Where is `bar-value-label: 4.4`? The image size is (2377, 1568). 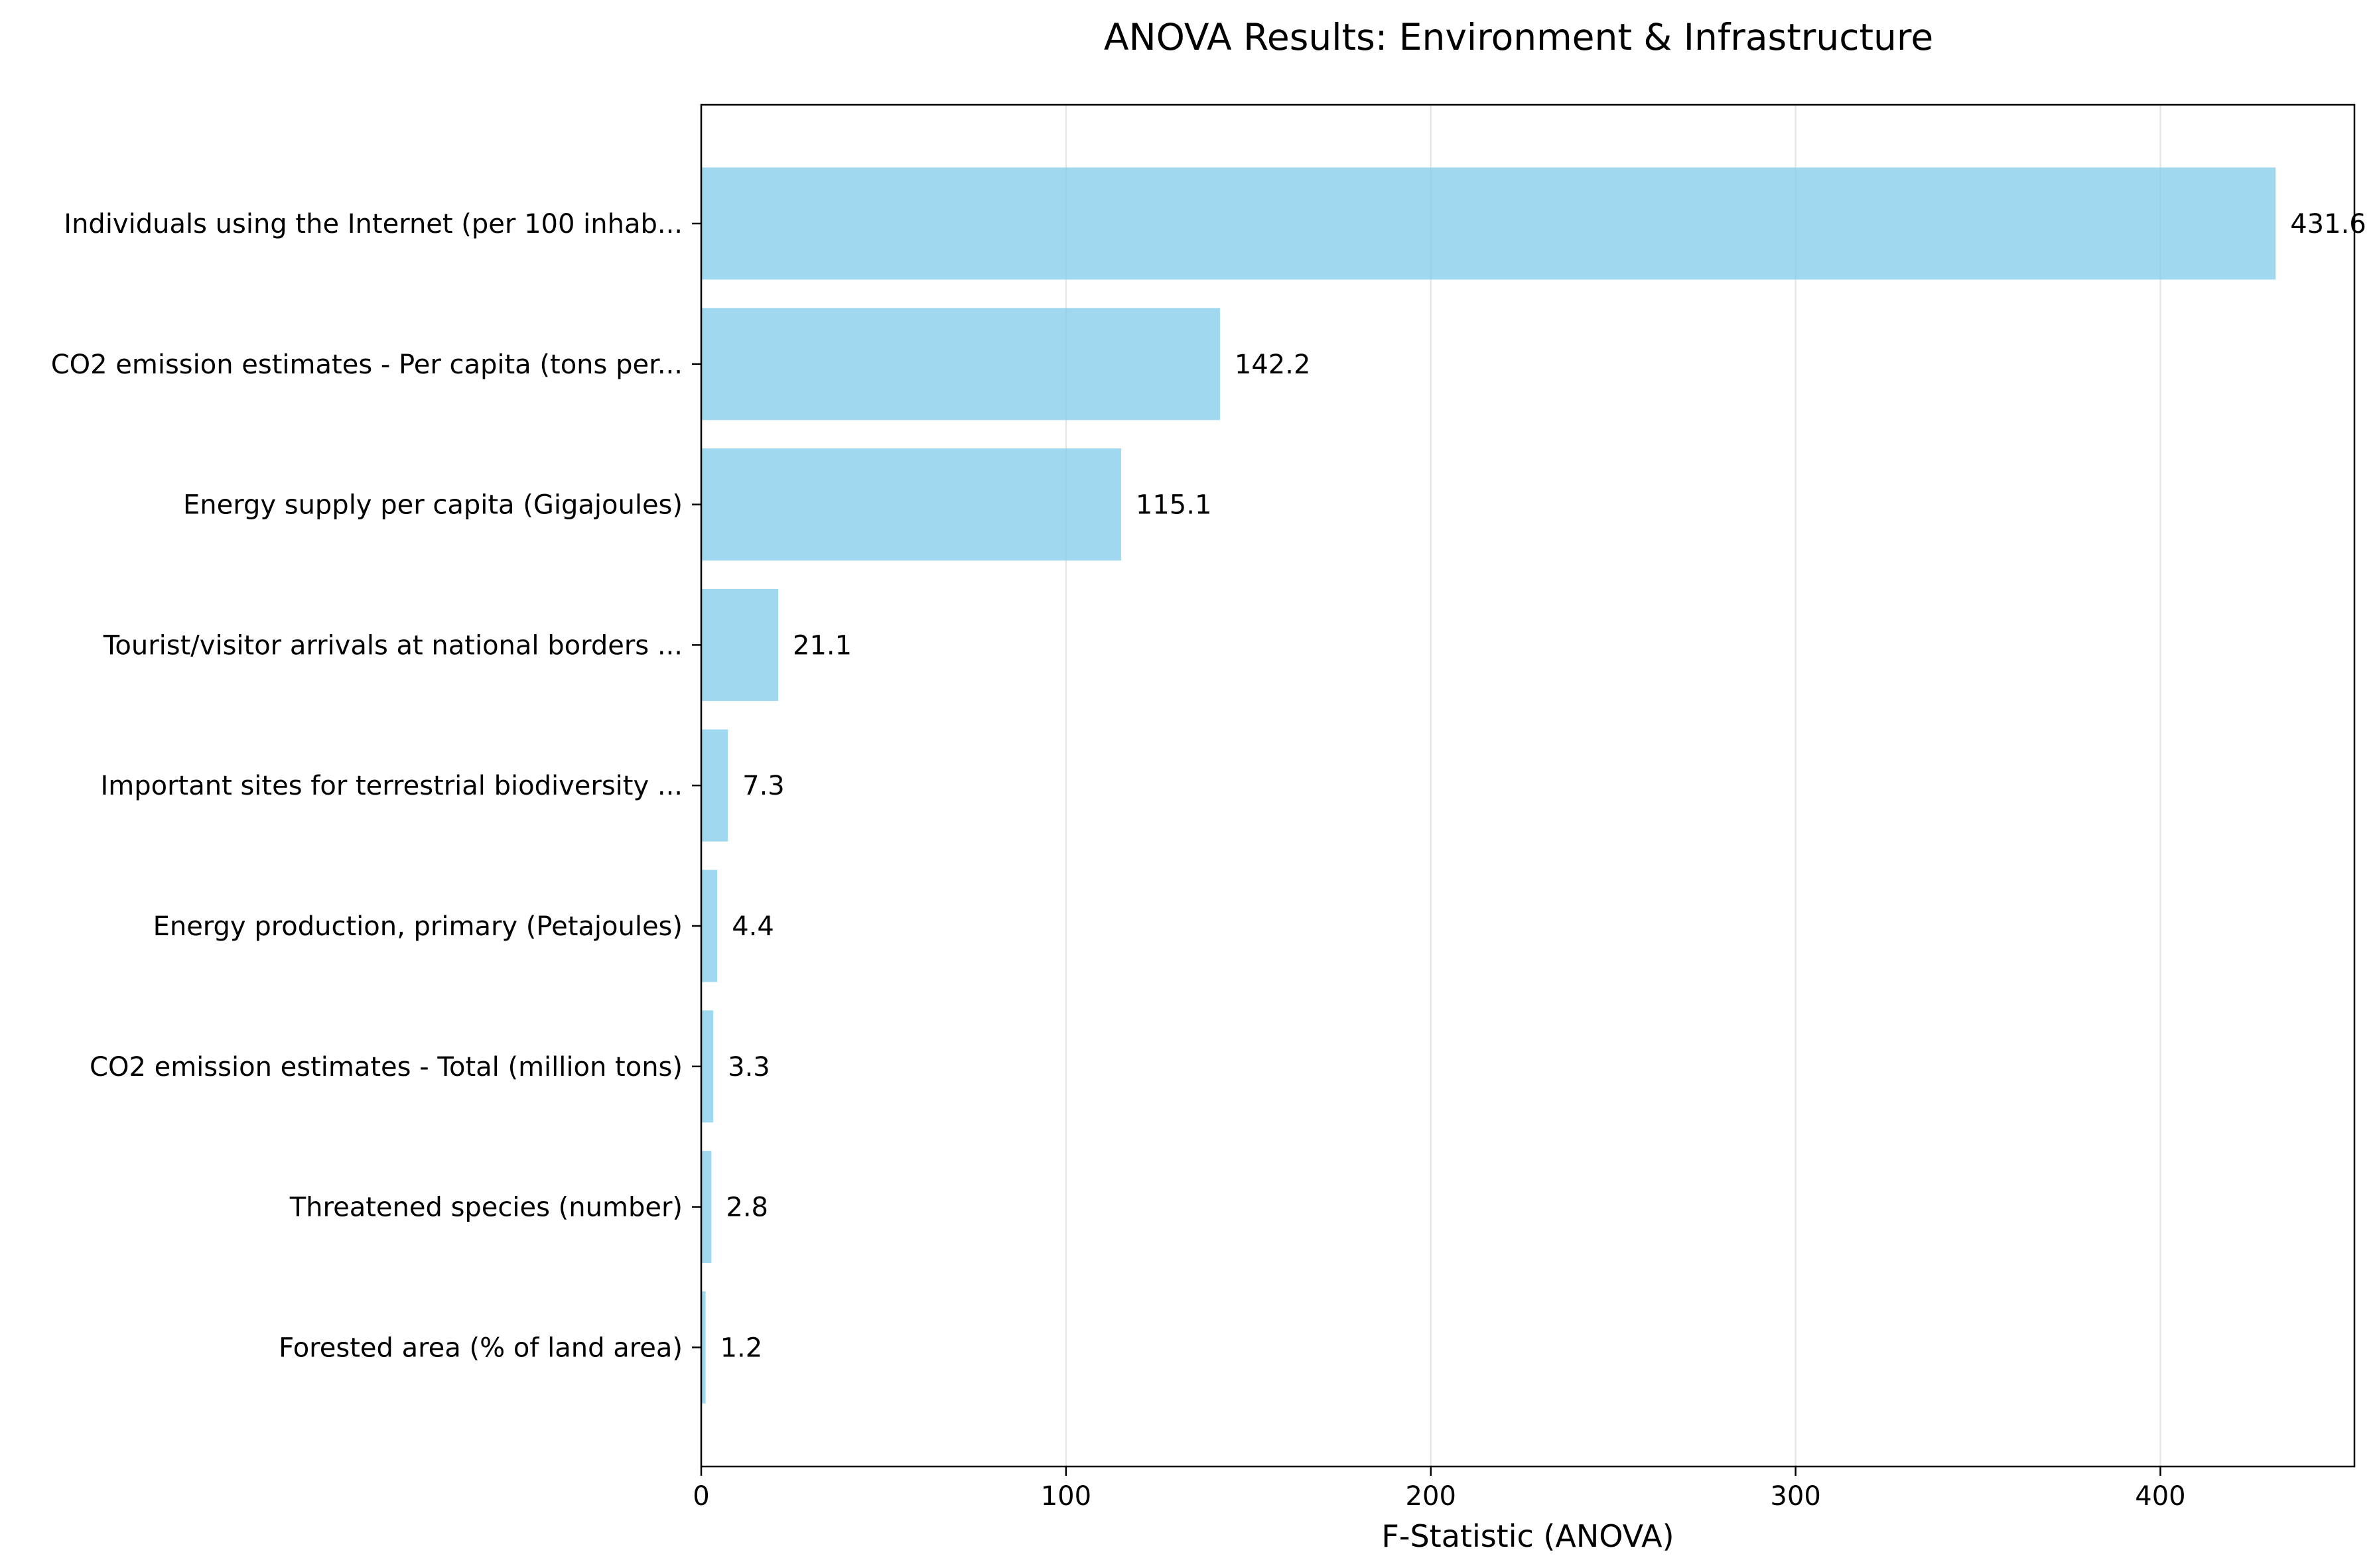 bar-value-label: 4.4 is located at coordinates (753, 927).